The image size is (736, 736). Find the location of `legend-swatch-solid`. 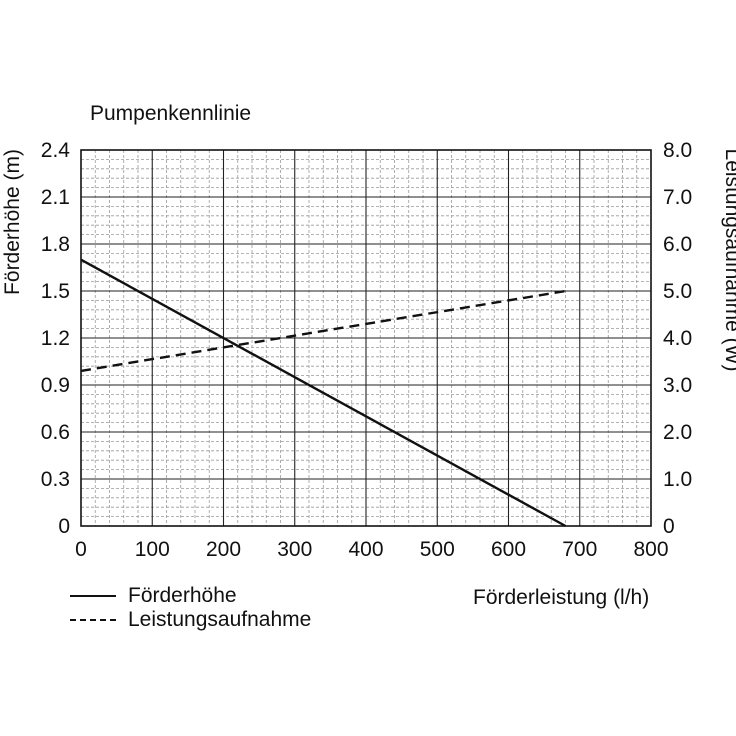

legend-swatch-solid is located at coordinates (93, 596).